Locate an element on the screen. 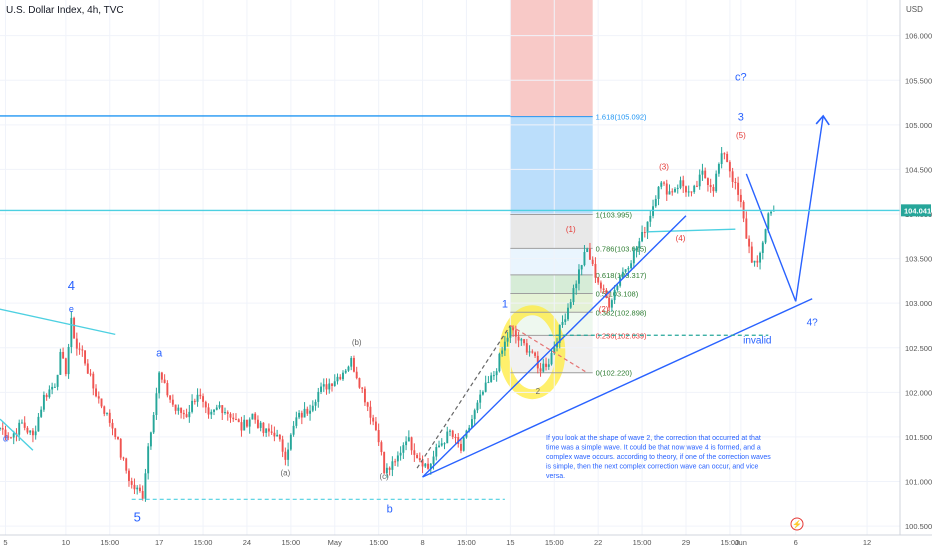  dashed-line is located at coordinates (549, 349).